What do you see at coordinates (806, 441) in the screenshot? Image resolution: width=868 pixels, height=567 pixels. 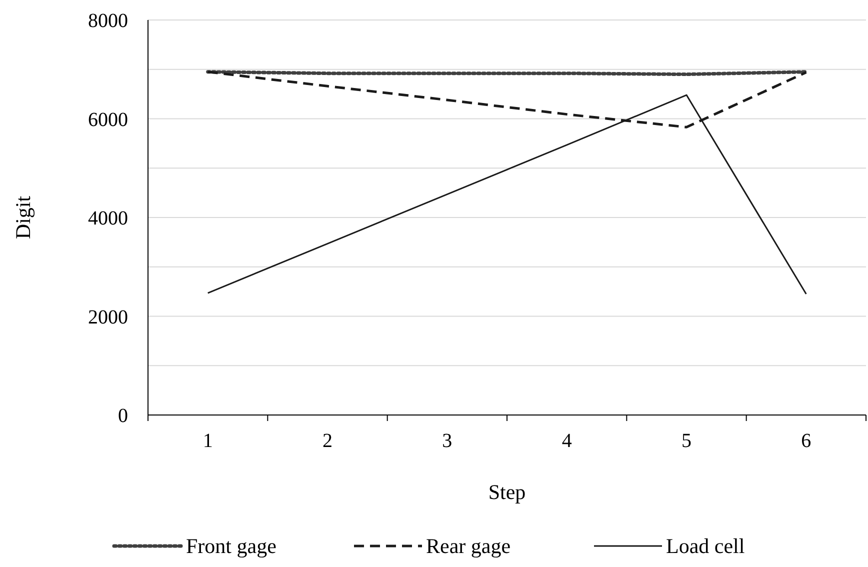 I see `x-tick-label: 6` at bounding box center [806, 441].